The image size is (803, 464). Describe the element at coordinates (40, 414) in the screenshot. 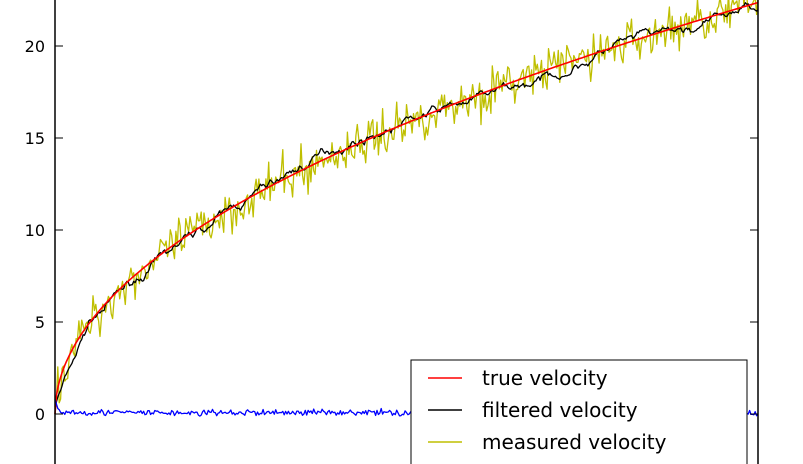

I see `y-tick-label: 0` at that location.